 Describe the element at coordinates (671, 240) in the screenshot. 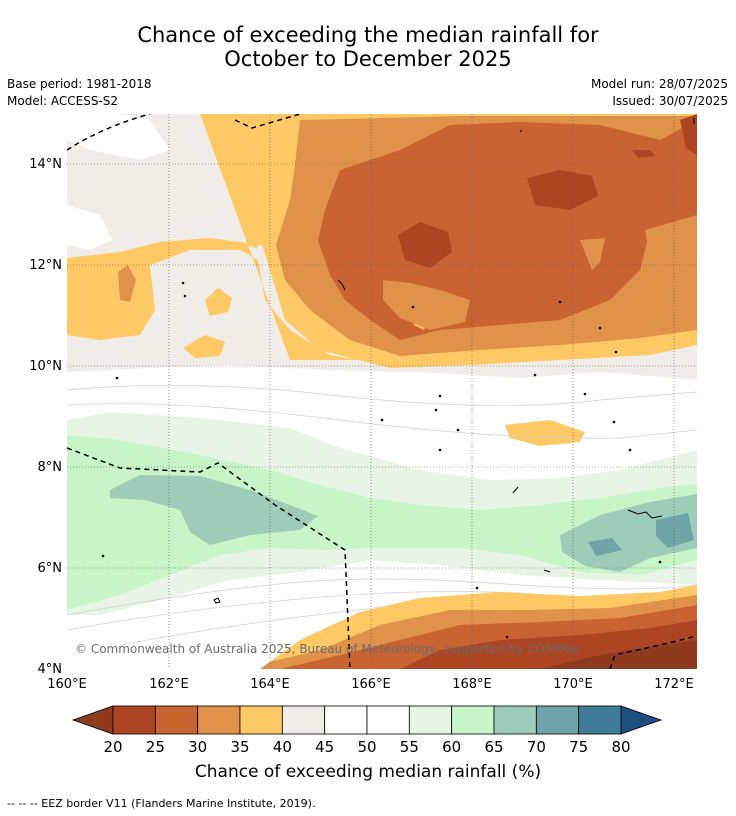

I see `zone-30-35-east` at that location.